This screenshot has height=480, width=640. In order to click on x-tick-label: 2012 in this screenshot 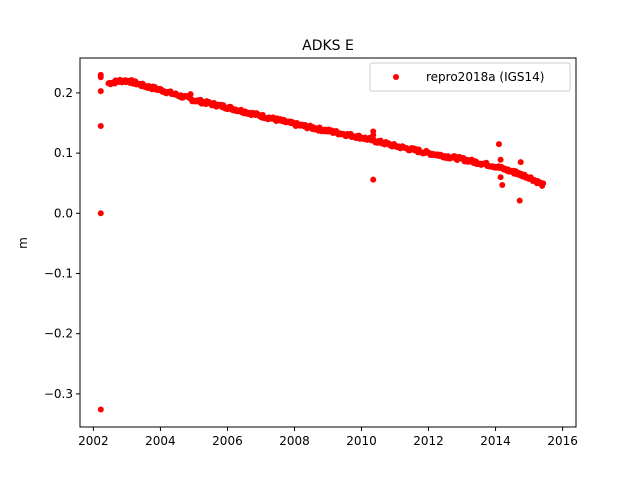, I will do `click(428, 441)`.